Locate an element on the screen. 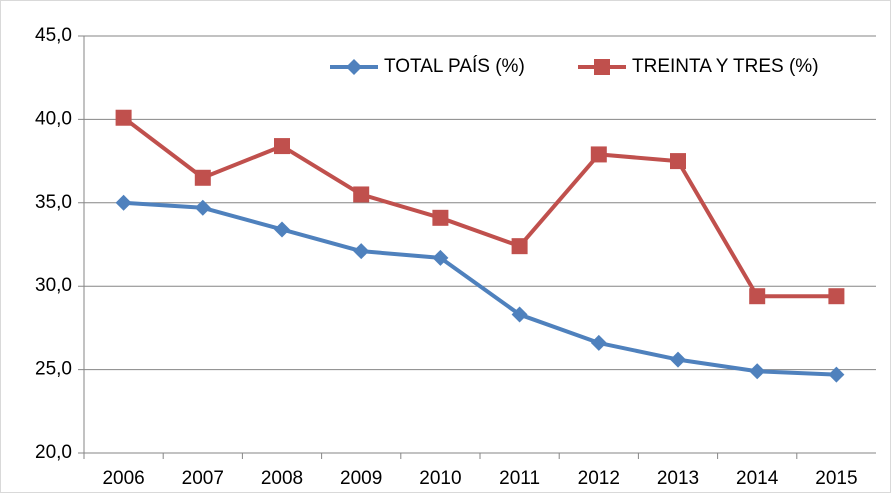 The image size is (891, 493). legend-label: TOTAL PAÍS (%) is located at coordinates (454, 66).